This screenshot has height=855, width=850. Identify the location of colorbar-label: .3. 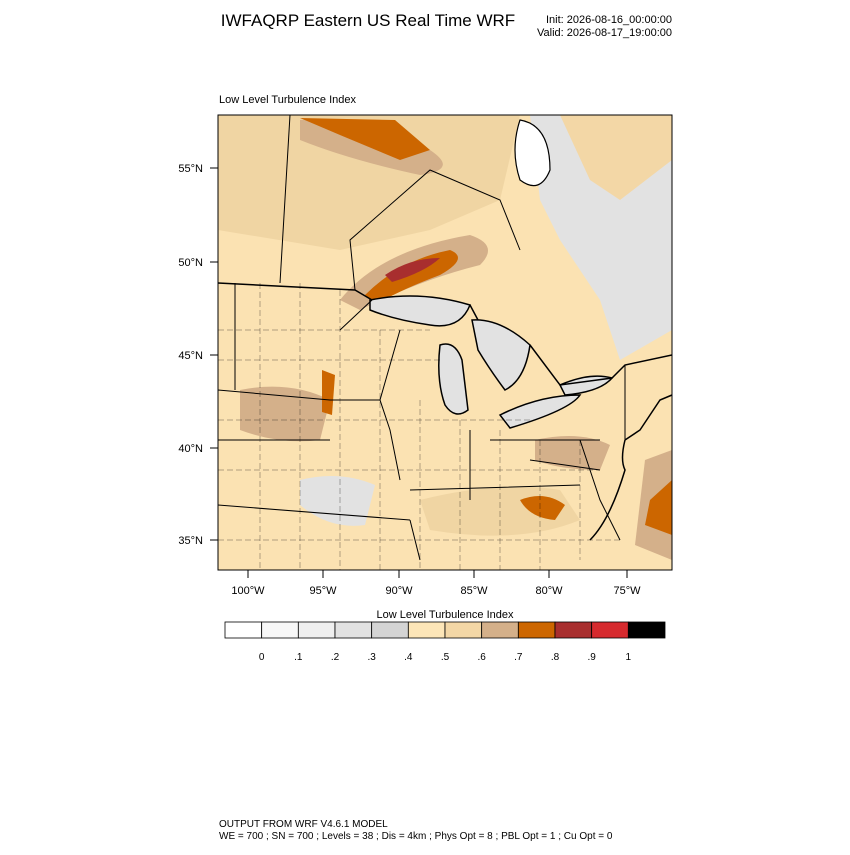
(371, 657).